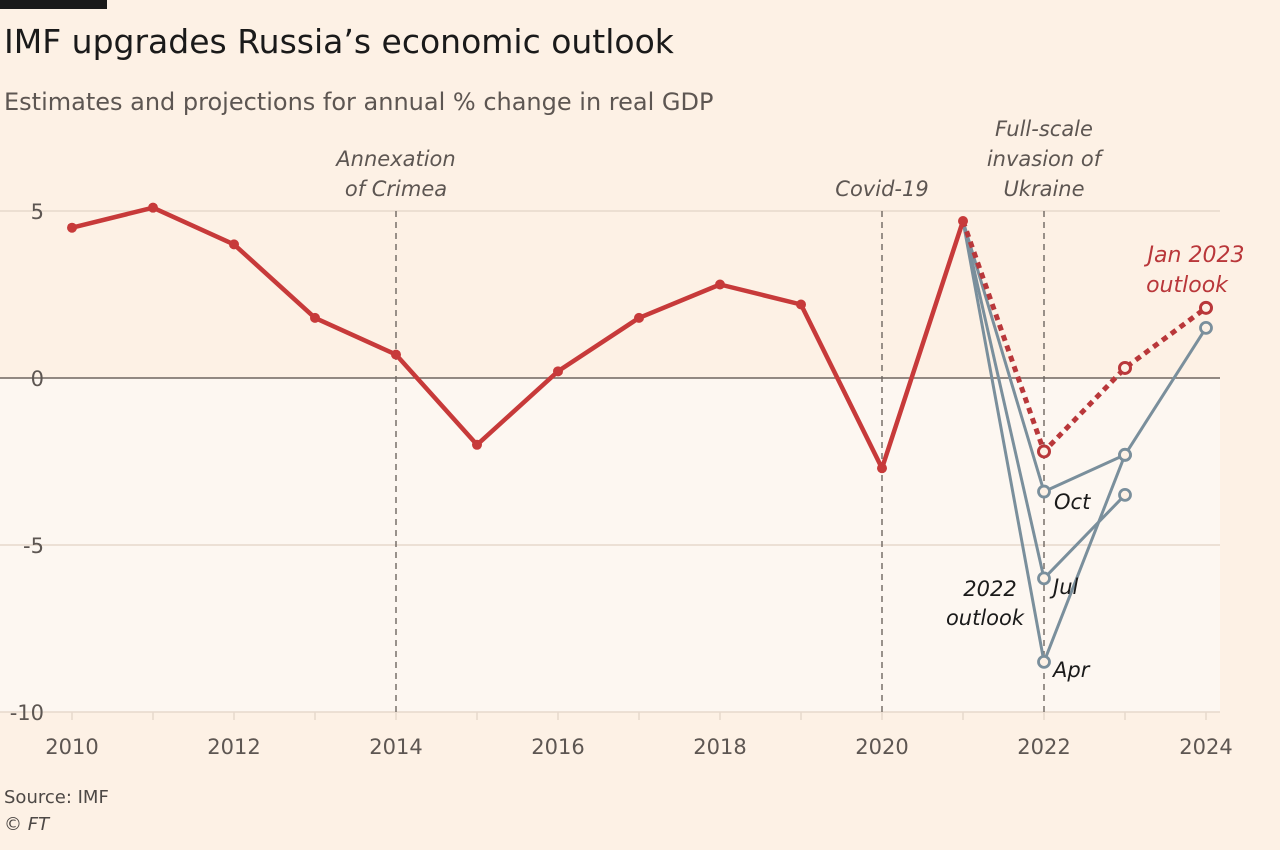  Describe the element at coordinates (37, 379) in the screenshot. I see `y-tick-label: 0` at that location.